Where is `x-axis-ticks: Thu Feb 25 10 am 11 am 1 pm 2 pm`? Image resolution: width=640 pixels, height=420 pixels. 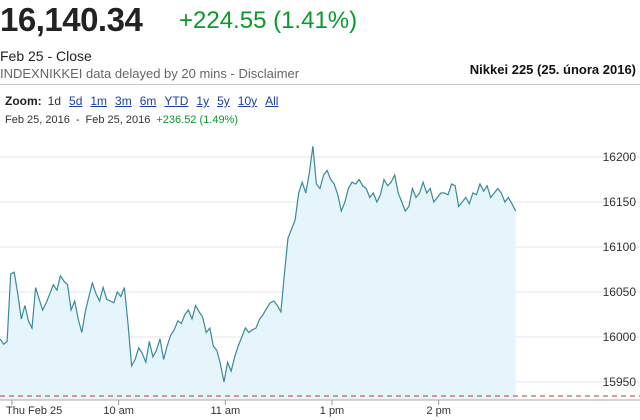
x-axis-ticks: Thu Feb 25 10 am 11 am 1 pm 2 pm is located at coordinates (228, 408).